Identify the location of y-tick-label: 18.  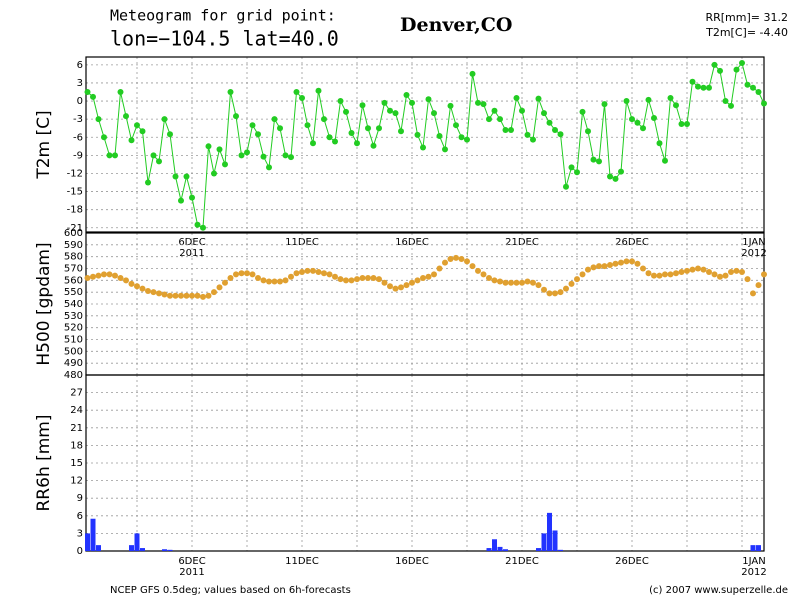
(76, 445).